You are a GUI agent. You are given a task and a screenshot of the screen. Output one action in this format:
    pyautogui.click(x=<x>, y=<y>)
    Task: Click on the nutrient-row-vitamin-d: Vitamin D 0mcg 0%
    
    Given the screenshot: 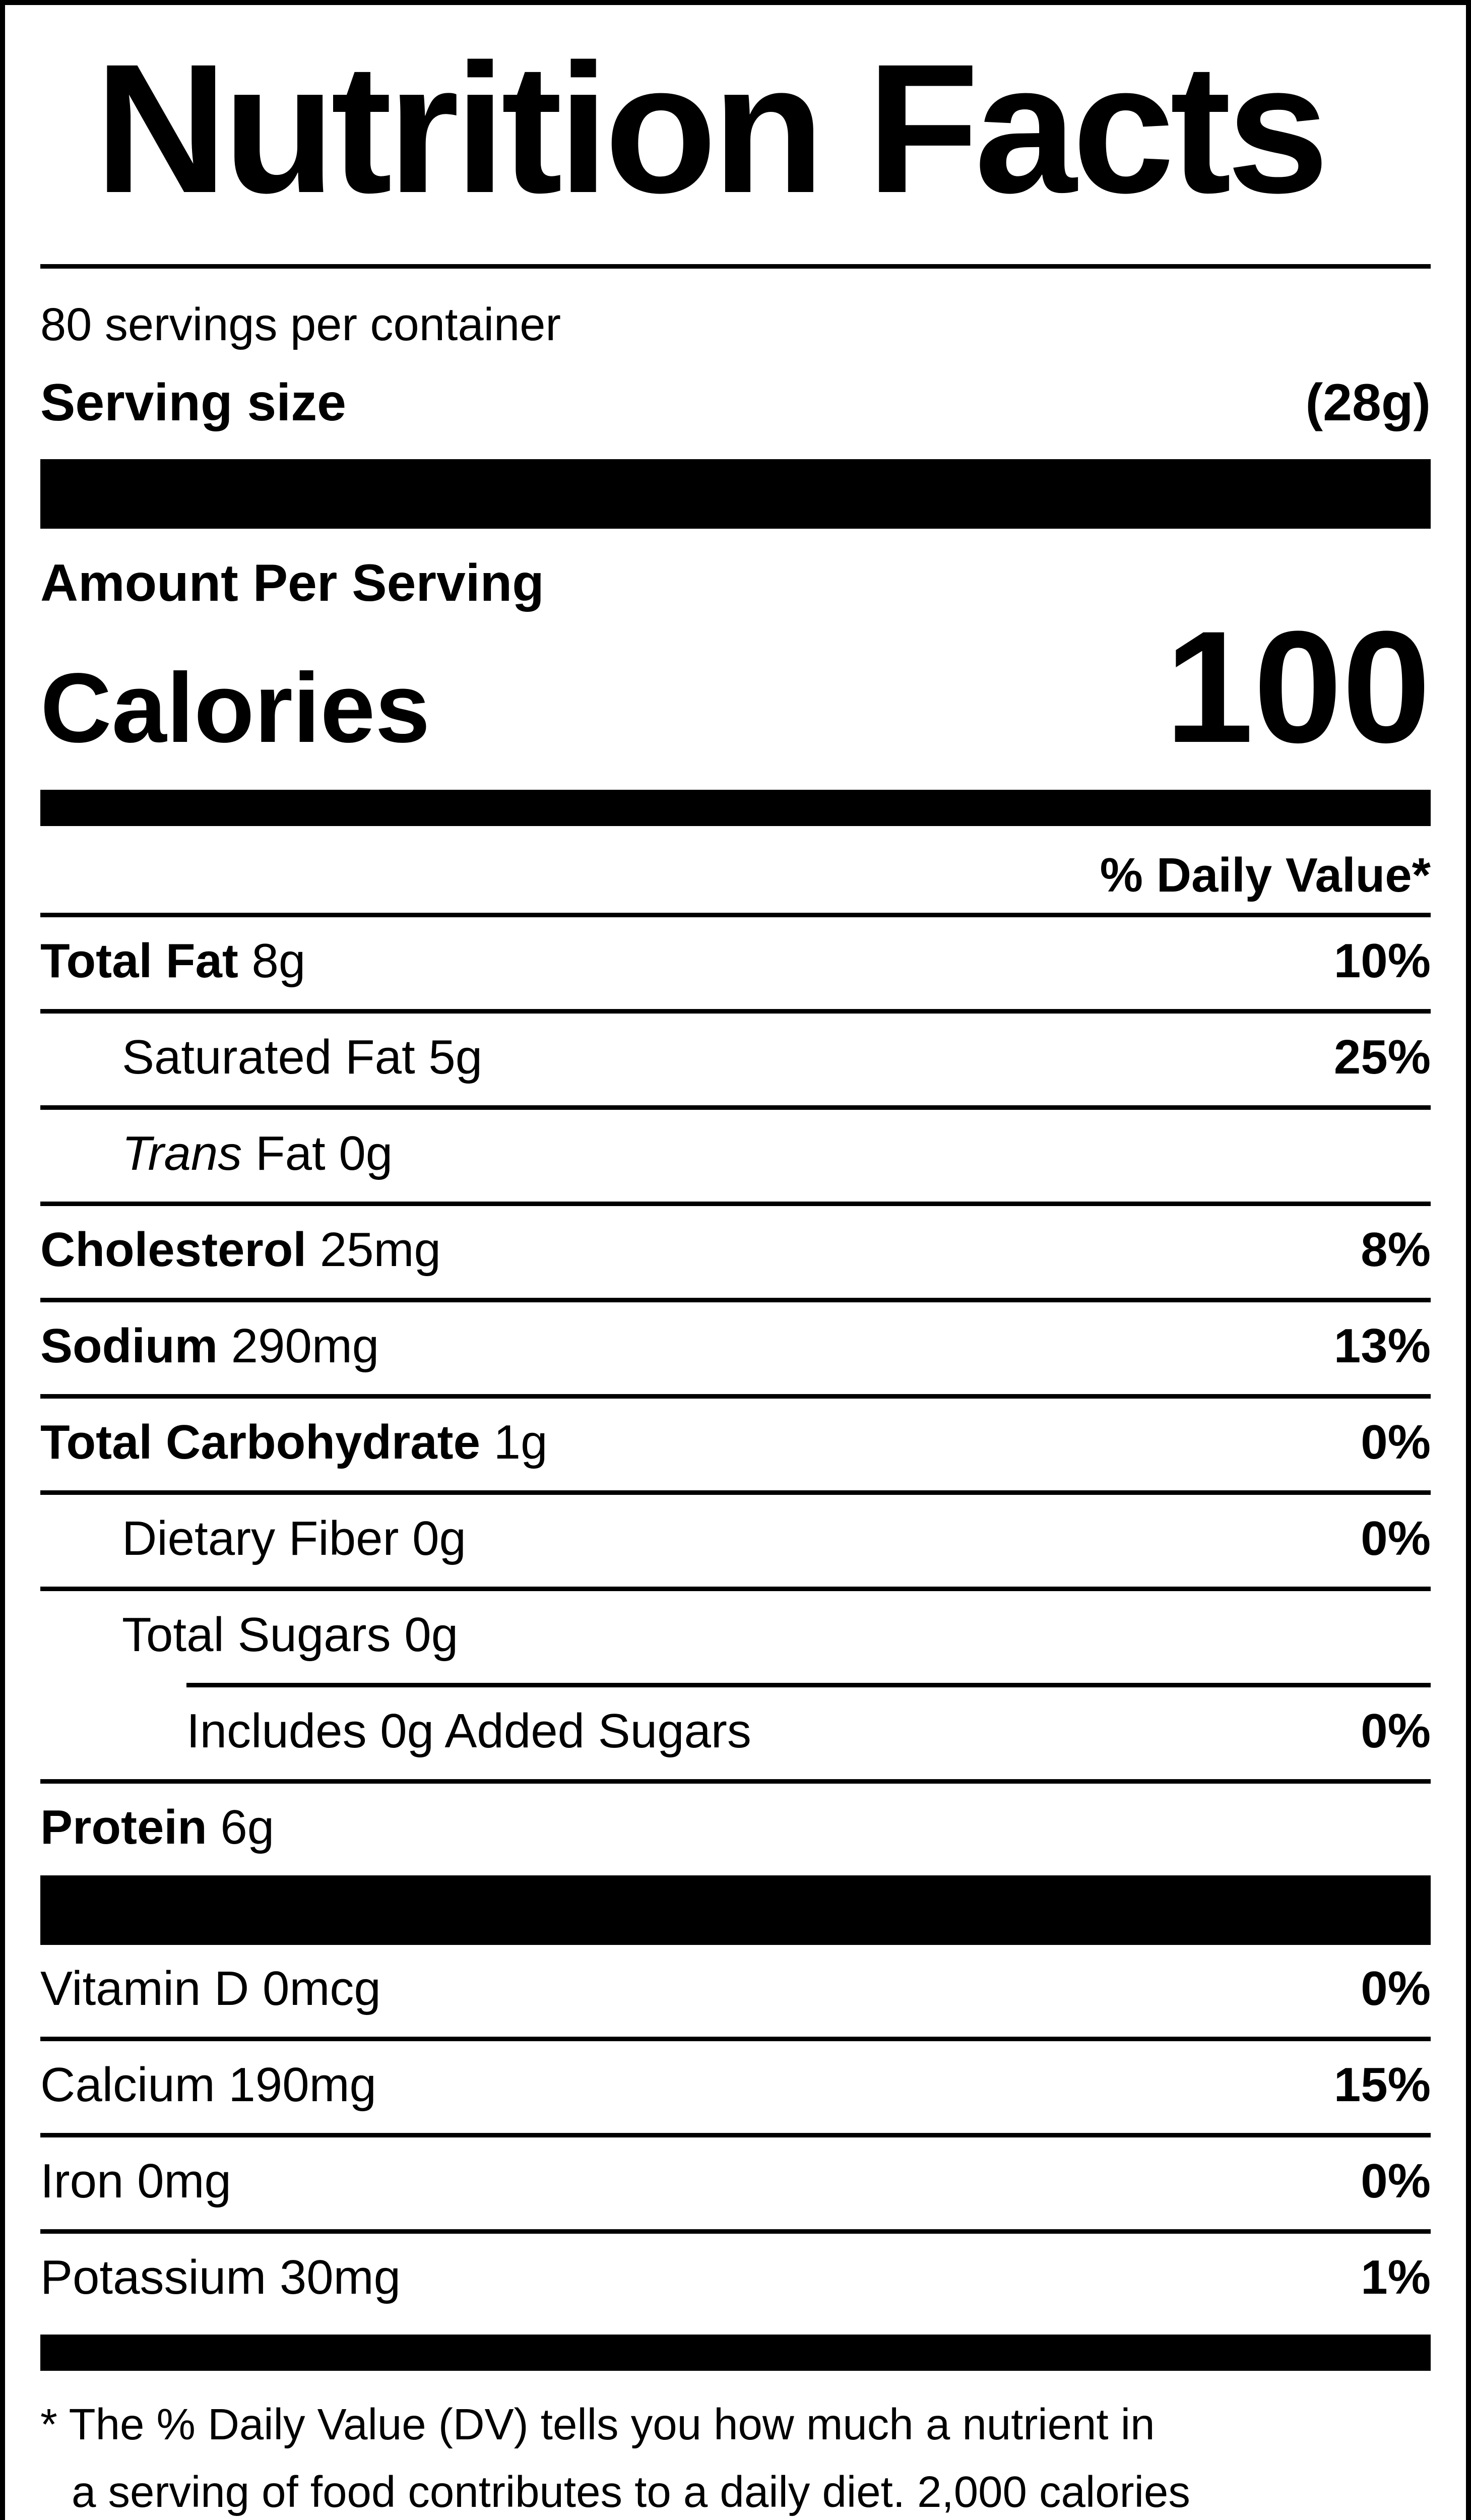 What is the action you would take?
    pyautogui.click(x=735, y=1991)
    